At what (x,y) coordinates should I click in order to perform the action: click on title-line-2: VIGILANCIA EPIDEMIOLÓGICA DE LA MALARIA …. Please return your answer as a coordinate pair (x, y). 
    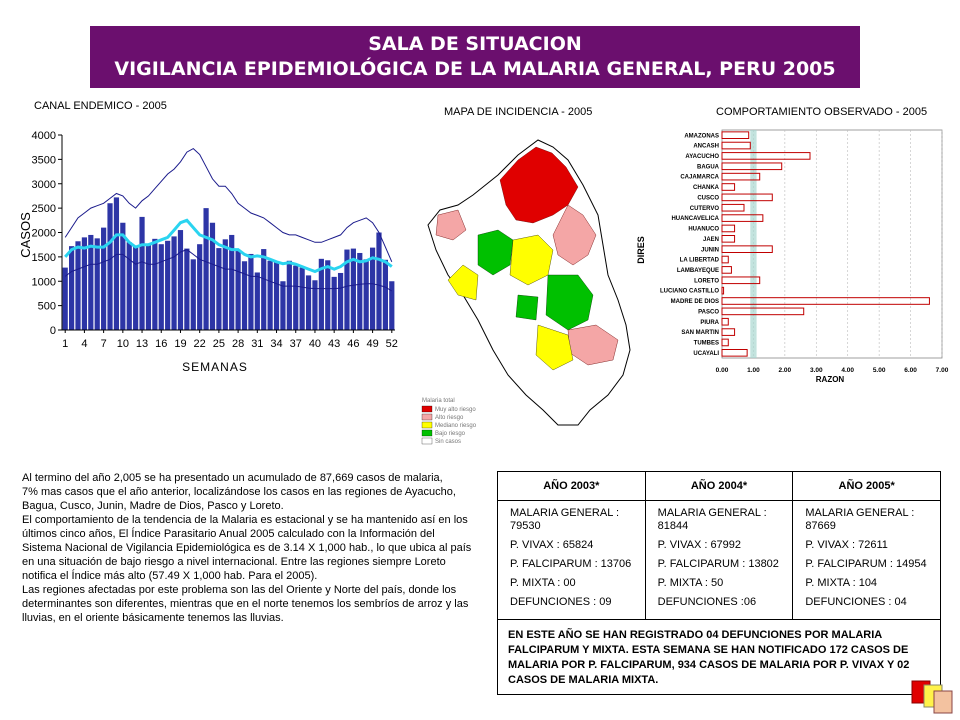
    Looking at the image, I should click on (475, 69).